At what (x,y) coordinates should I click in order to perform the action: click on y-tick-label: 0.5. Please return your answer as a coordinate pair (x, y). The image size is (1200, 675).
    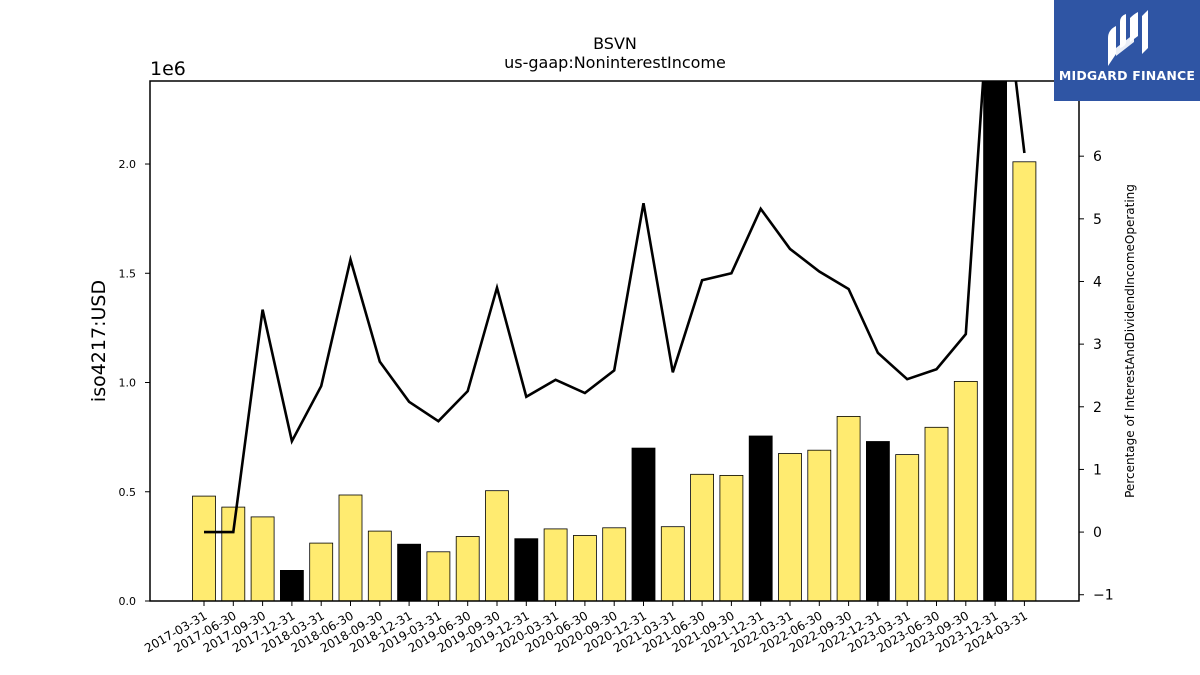
    Looking at the image, I should click on (128, 492).